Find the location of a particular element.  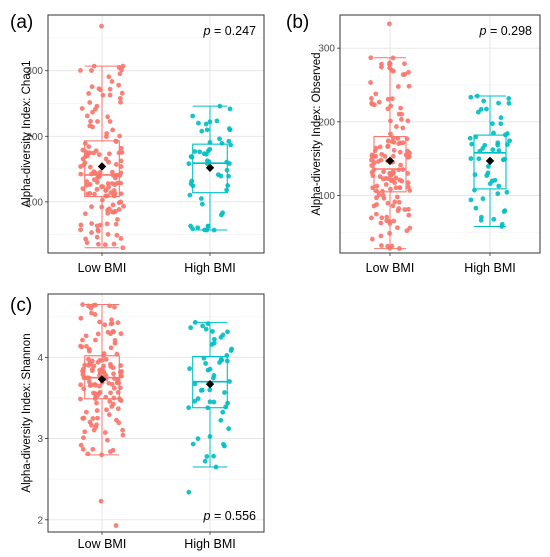

box-group-high-bmi is located at coordinates (490, 161).